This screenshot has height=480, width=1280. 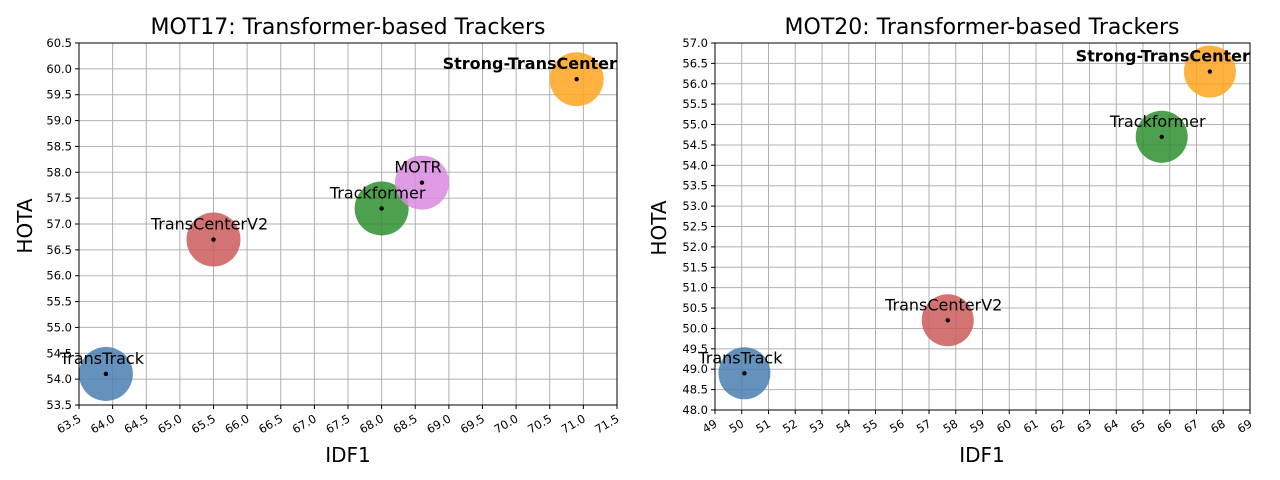 I want to click on x-tick-label: 60, so click(x=1004, y=425).